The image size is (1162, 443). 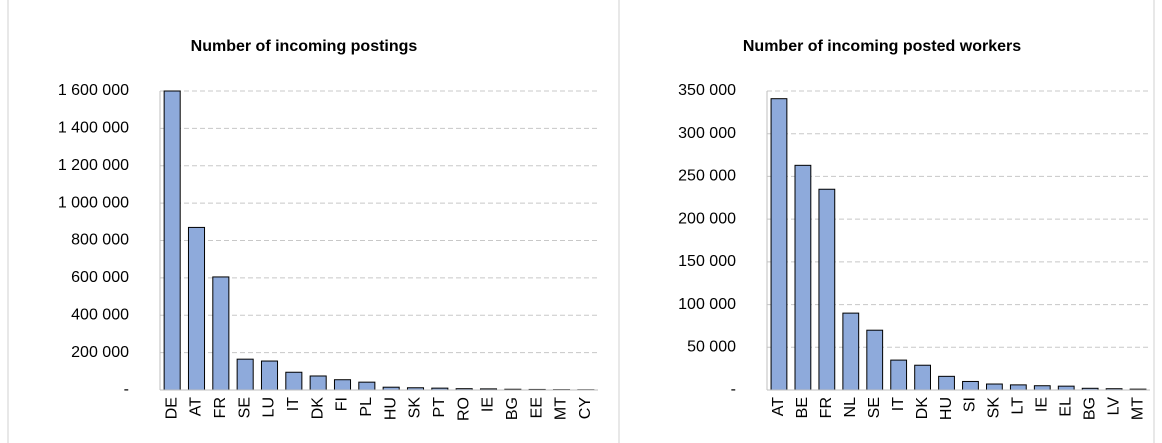 What do you see at coordinates (269, 407) in the screenshot?
I see `x-tick-label: LU` at bounding box center [269, 407].